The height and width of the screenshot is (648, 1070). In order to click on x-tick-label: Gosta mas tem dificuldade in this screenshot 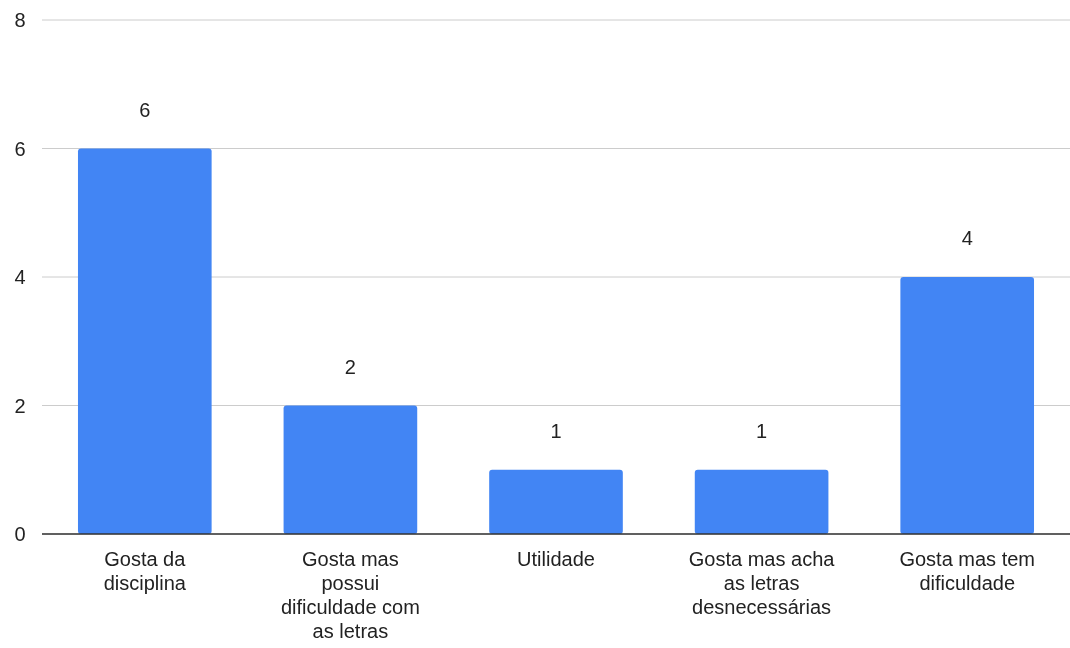, I will do `click(967, 571)`.